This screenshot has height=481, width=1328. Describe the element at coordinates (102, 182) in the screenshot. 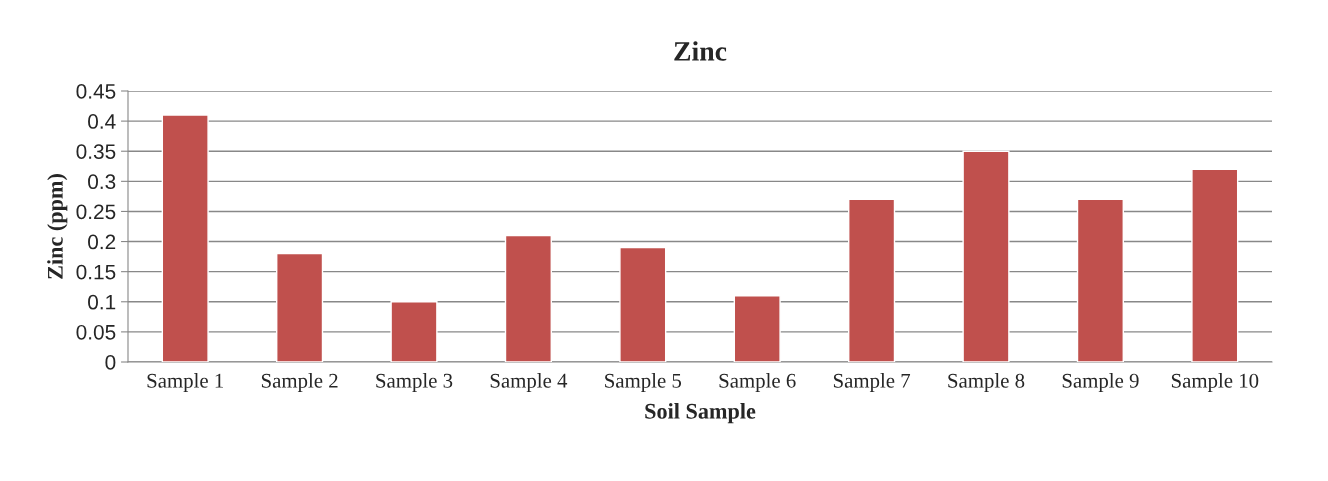

I see `y-tick-label: 0.3` at that location.